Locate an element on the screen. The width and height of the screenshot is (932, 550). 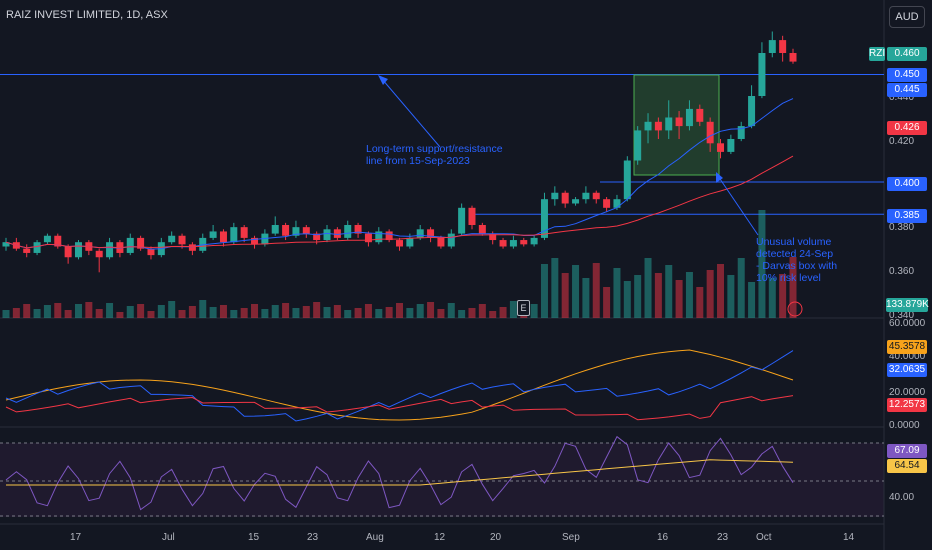
symbol-tag: RZI is located at coordinates (877, 54).